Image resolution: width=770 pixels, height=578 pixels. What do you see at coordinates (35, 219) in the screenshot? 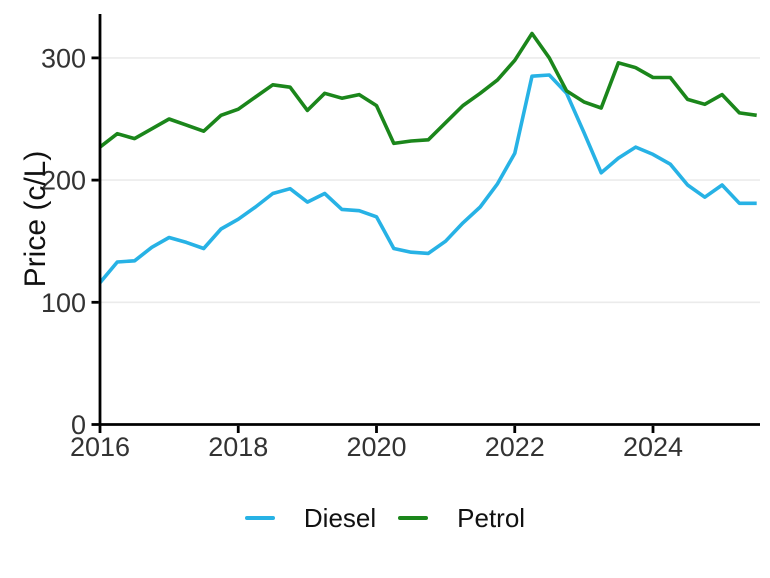
I see `y-axis-title: Price (c/L)` at bounding box center [35, 219].